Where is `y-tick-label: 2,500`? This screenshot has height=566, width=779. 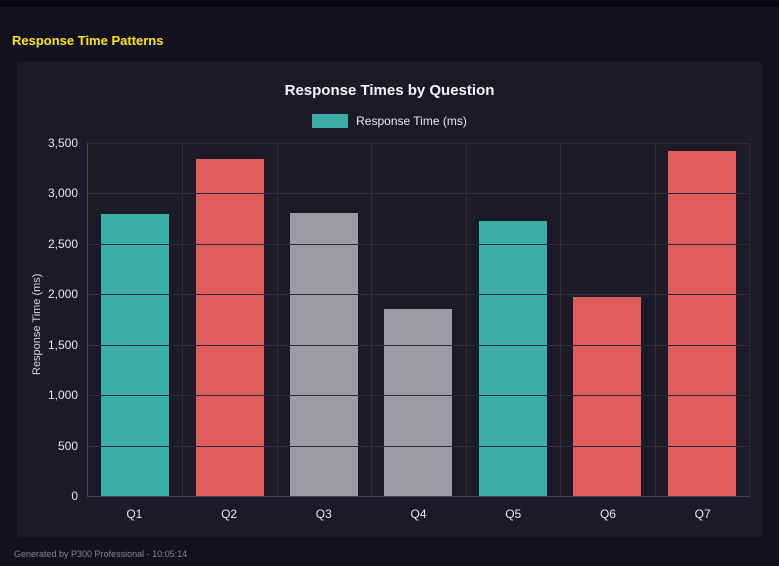 y-tick-label: 2,500 is located at coordinates (62, 243).